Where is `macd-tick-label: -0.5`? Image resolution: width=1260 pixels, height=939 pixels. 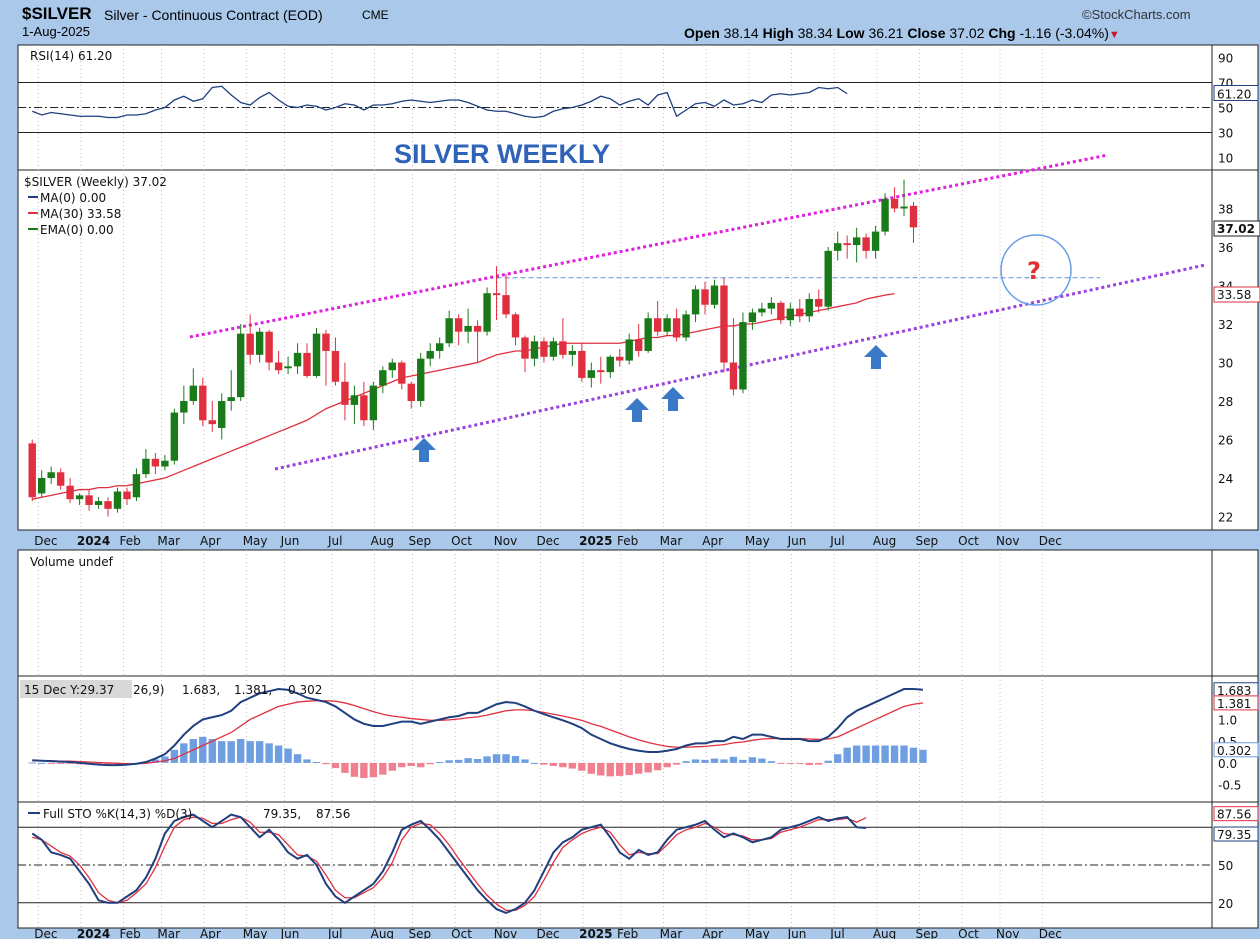 macd-tick-label: -0.5 is located at coordinates (1229, 786).